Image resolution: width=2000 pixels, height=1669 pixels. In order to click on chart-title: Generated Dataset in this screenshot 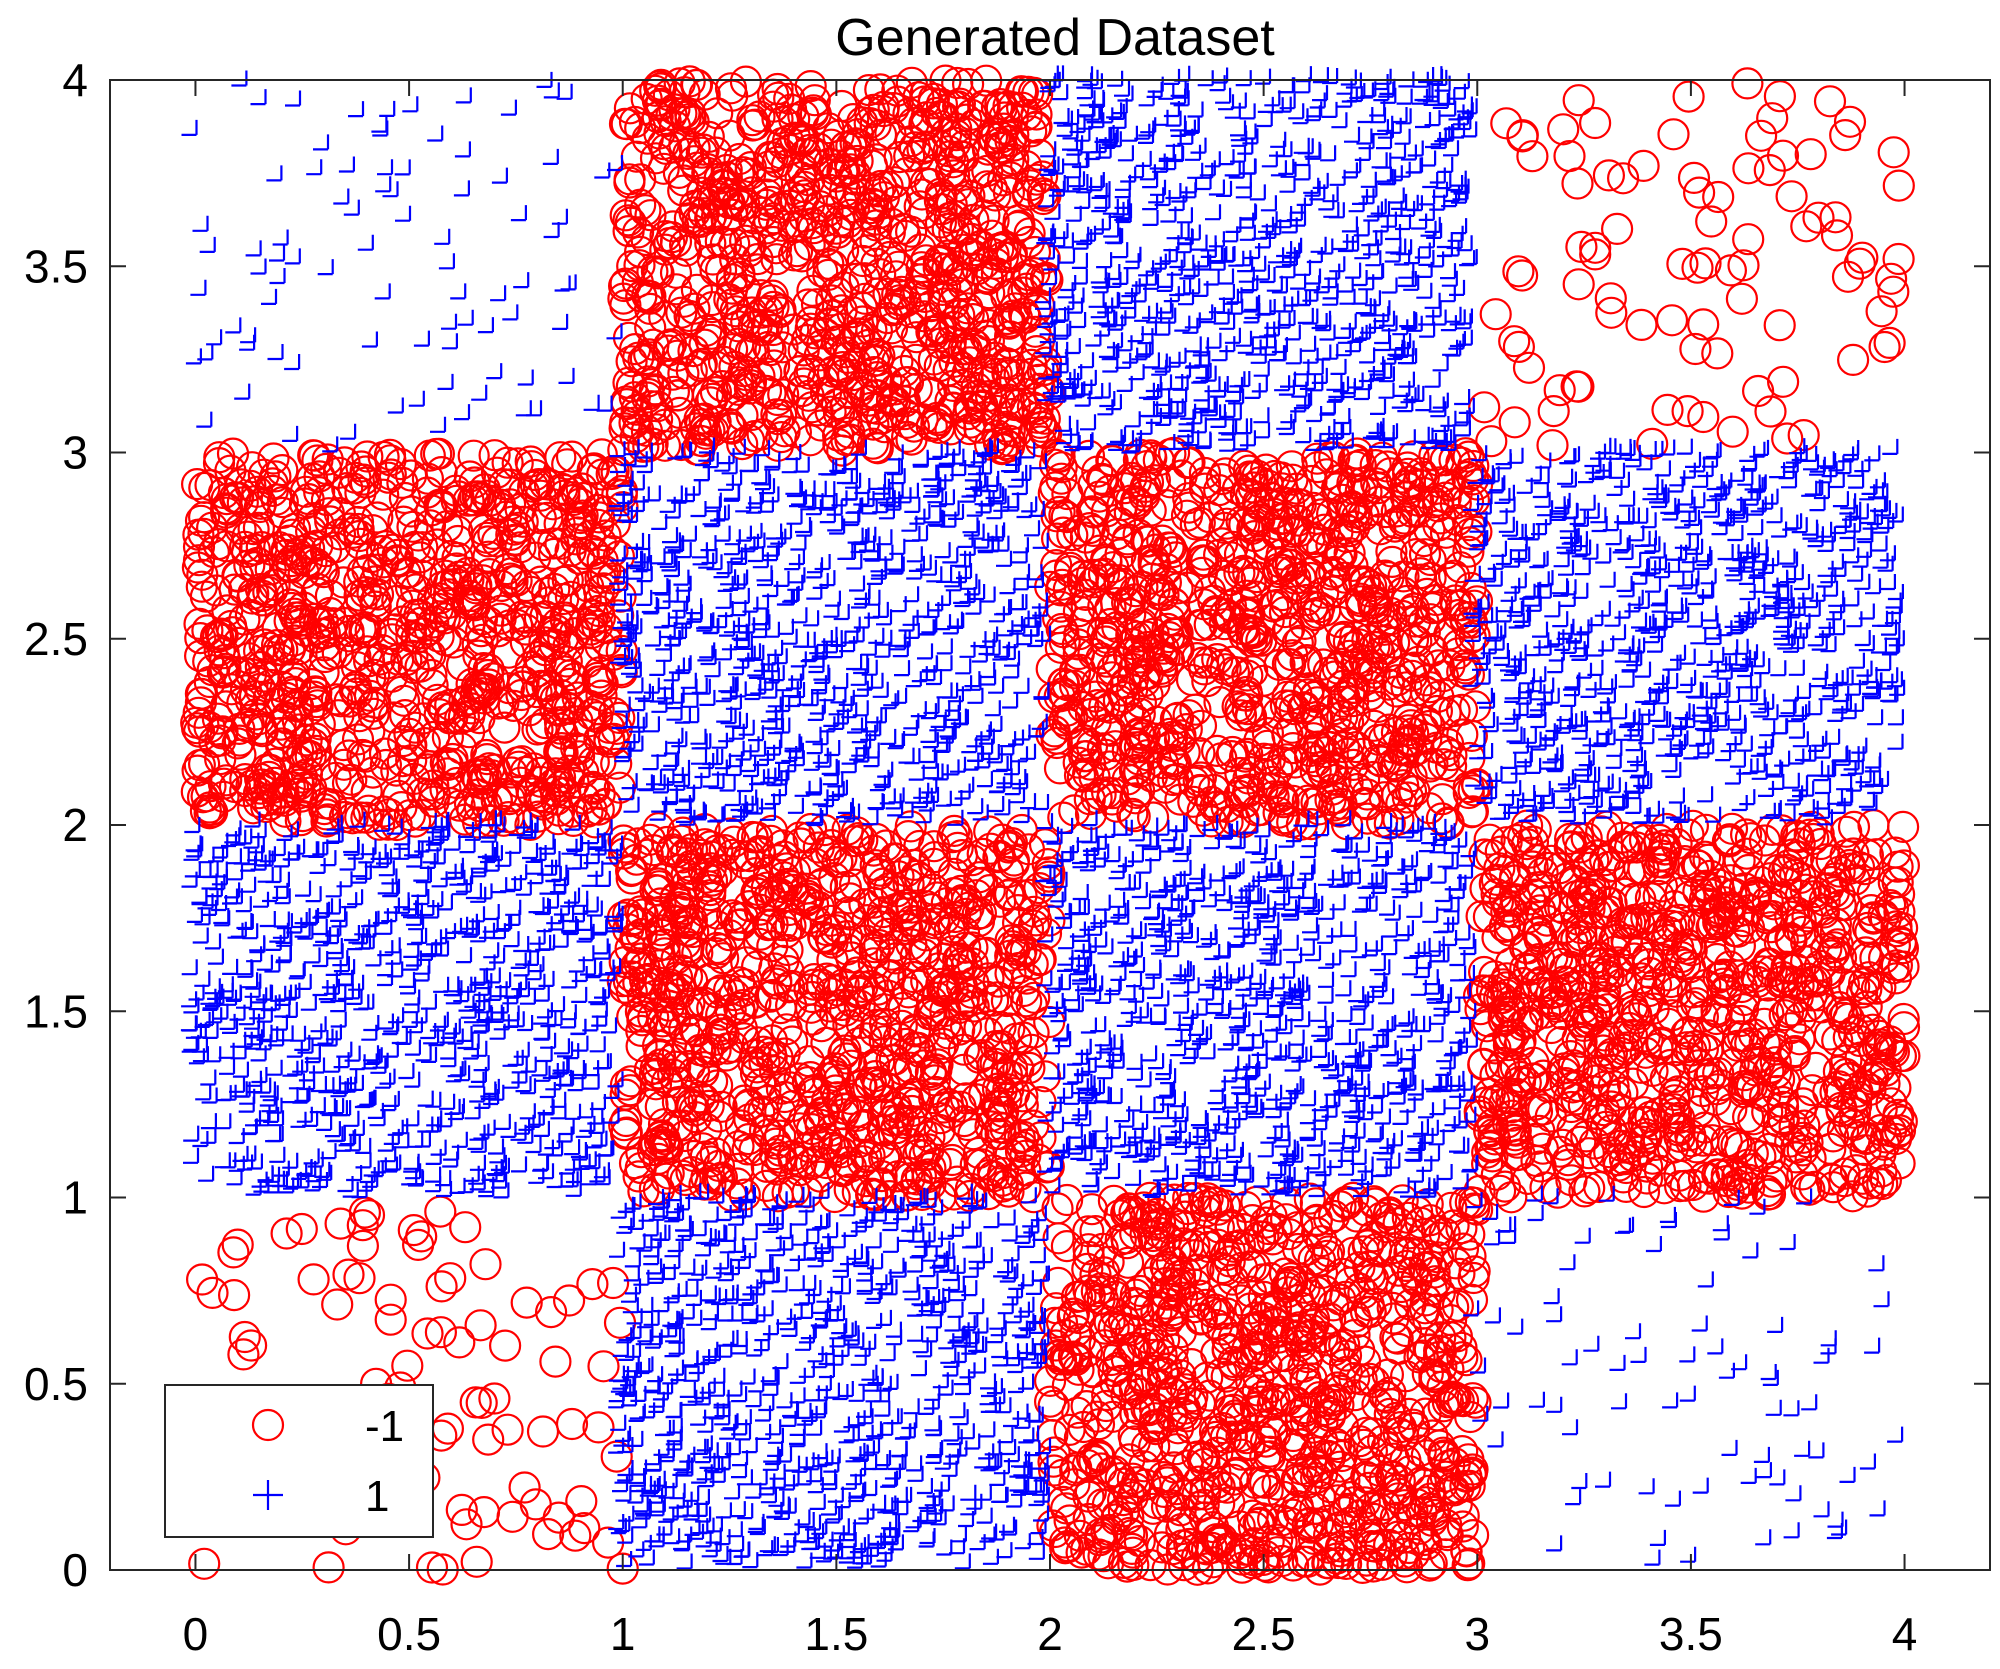, I will do `click(1055, 38)`.